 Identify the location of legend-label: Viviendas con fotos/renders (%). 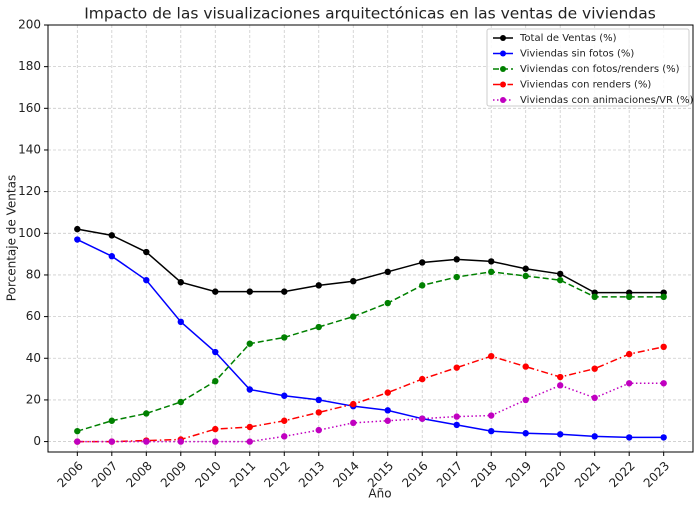
(600, 69).